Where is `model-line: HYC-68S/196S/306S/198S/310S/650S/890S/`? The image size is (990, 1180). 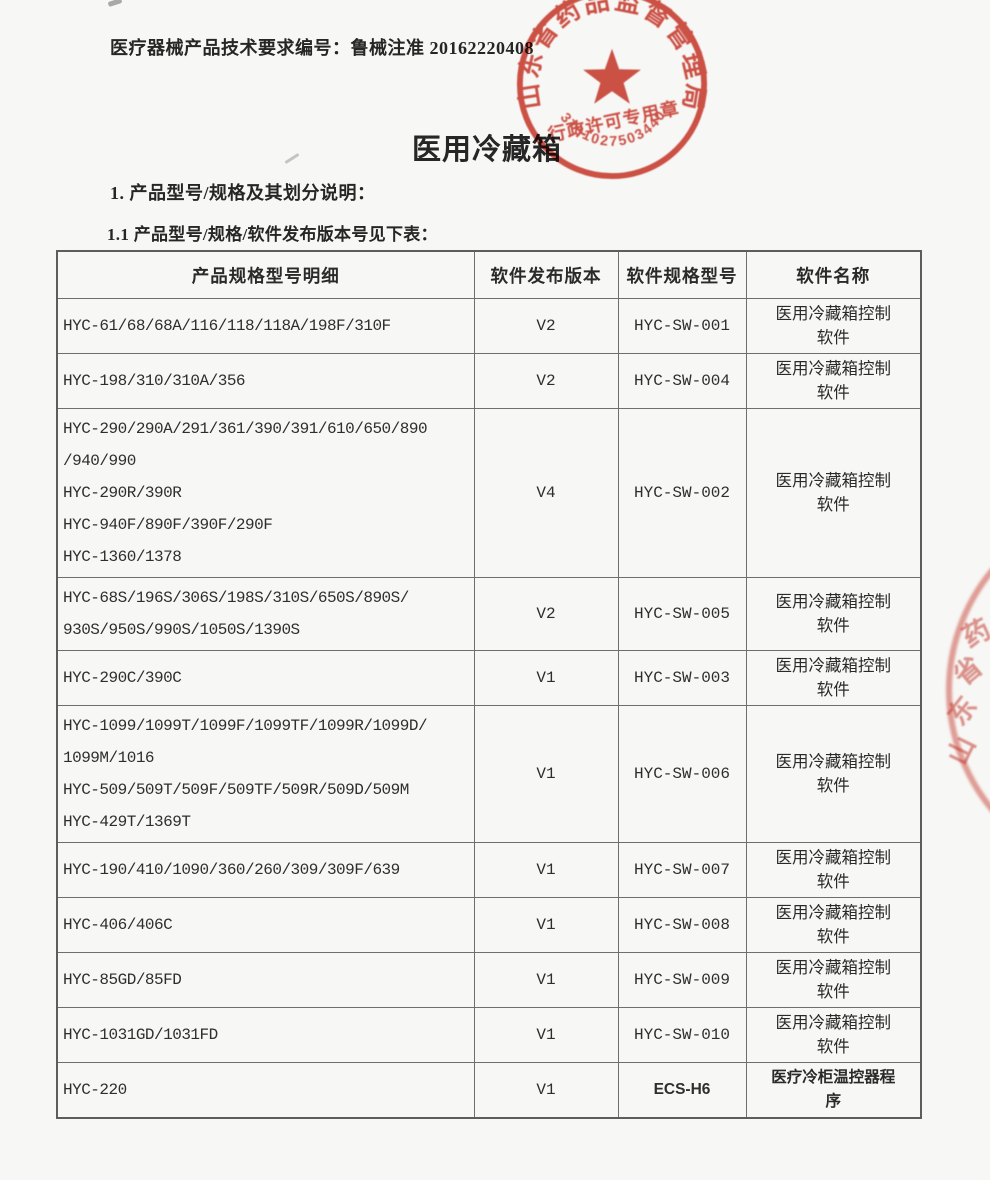
model-line: HYC-68S/196S/306S/198S/310S/650S/890S/ is located at coordinates (236, 598).